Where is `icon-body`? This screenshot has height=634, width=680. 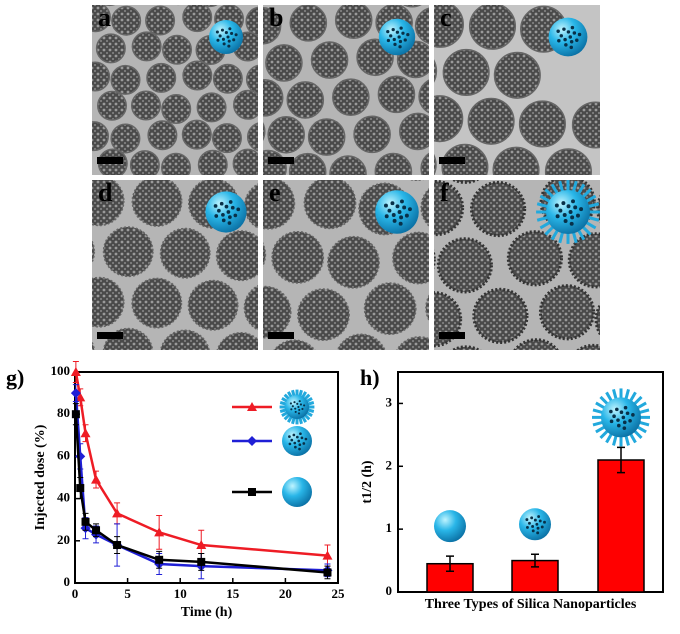 icon-body is located at coordinates (297, 407).